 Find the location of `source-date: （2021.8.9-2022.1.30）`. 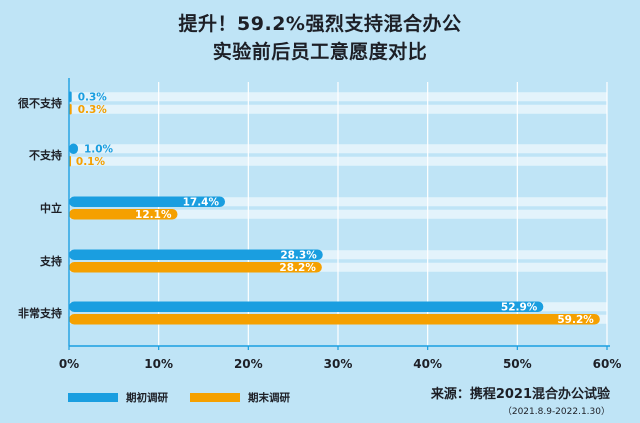

source-date: （2021.8.9-2022.1.30） is located at coordinates (556, 412).